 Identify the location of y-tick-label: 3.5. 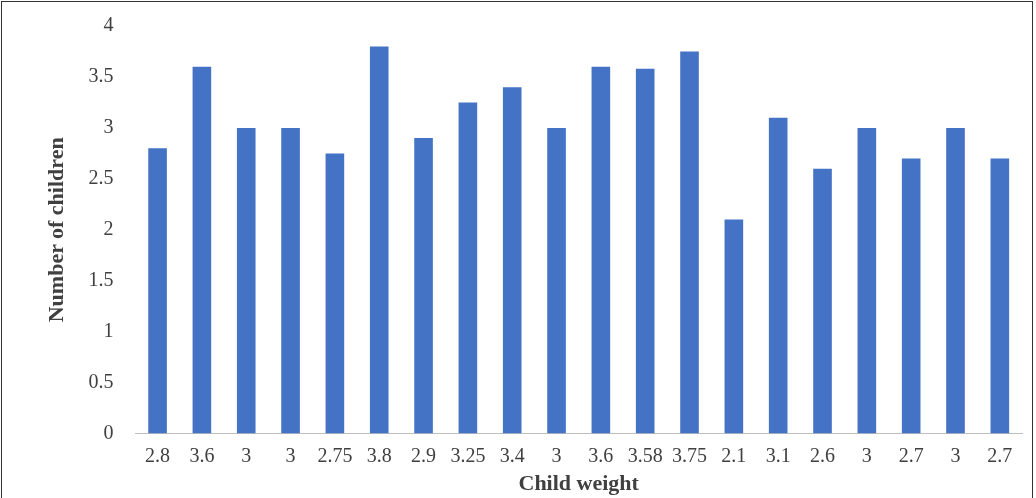
(101, 75).